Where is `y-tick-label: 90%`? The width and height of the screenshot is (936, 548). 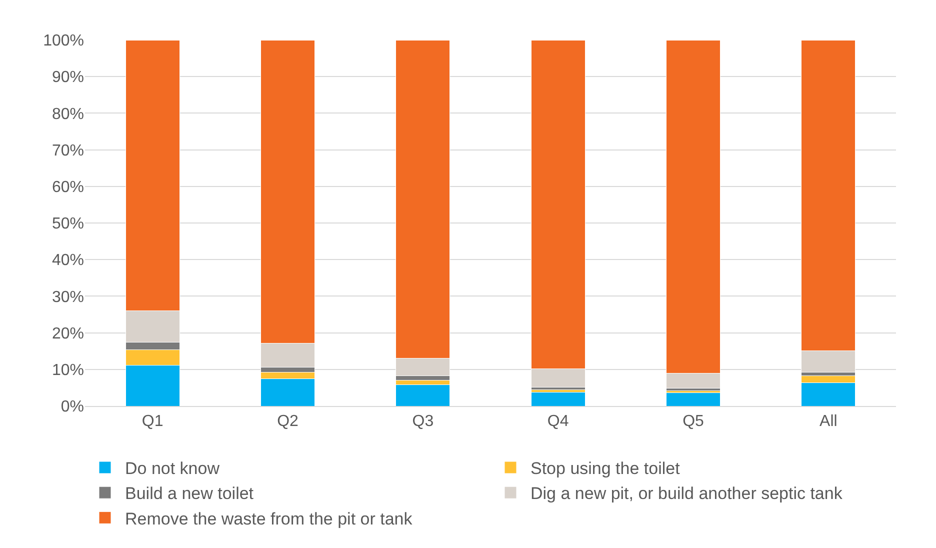 y-tick-label: 90% is located at coordinates (68, 77).